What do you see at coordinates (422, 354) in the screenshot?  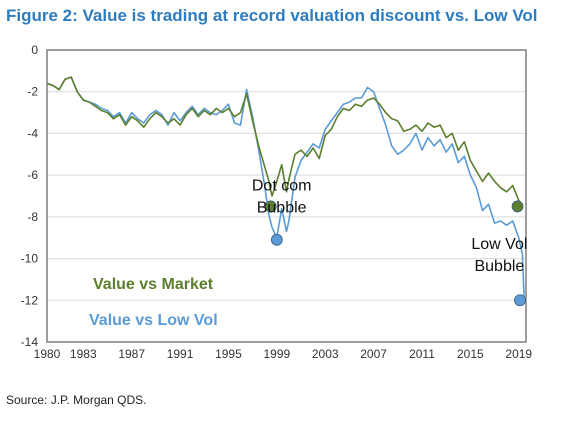 I see `x-tick-label: 2011` at bounding box center [422, 354].